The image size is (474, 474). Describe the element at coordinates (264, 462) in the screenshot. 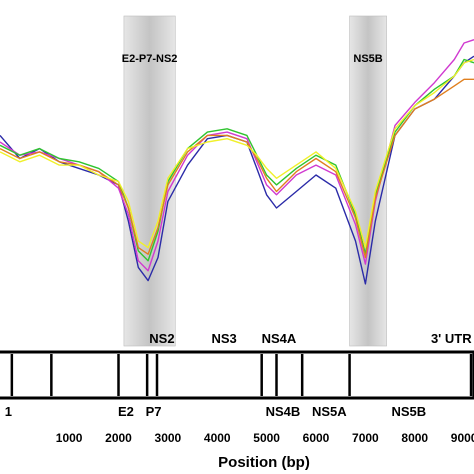

I see `x-axis-title: Position (bp)` at that location.